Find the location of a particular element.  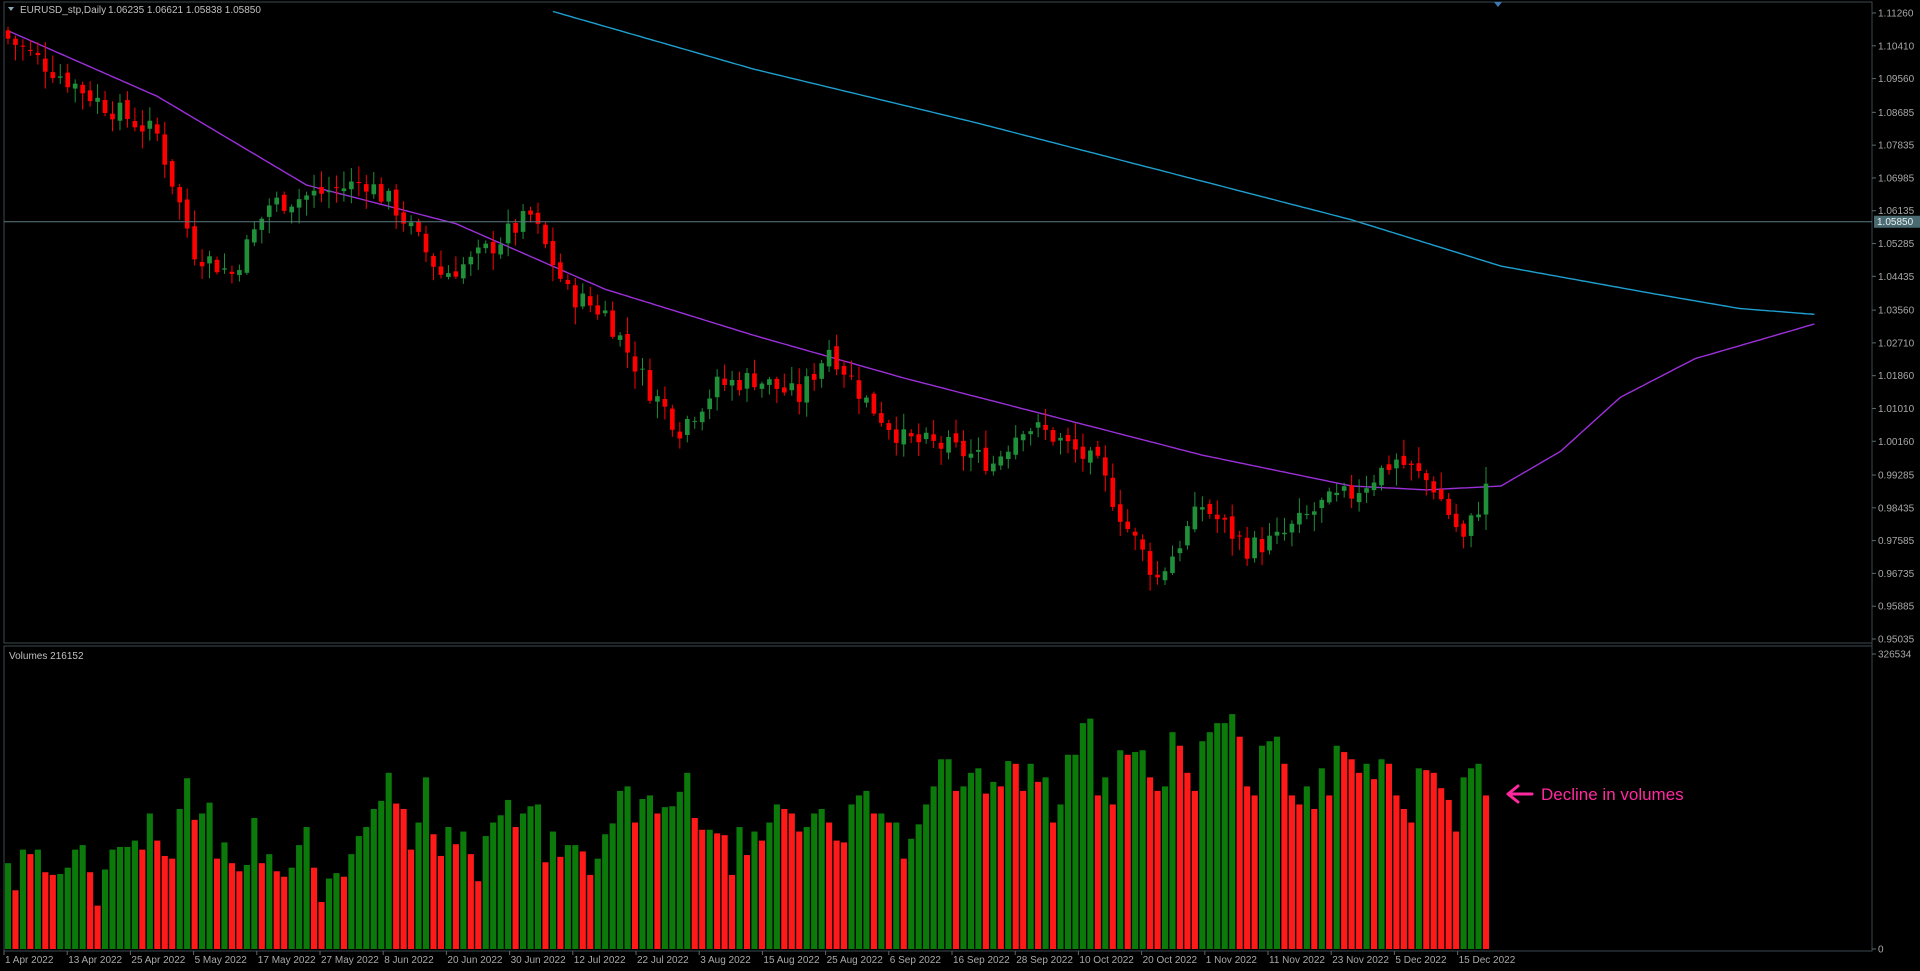

chart-menu-triangle-icon is located at coordinates (11, 9).